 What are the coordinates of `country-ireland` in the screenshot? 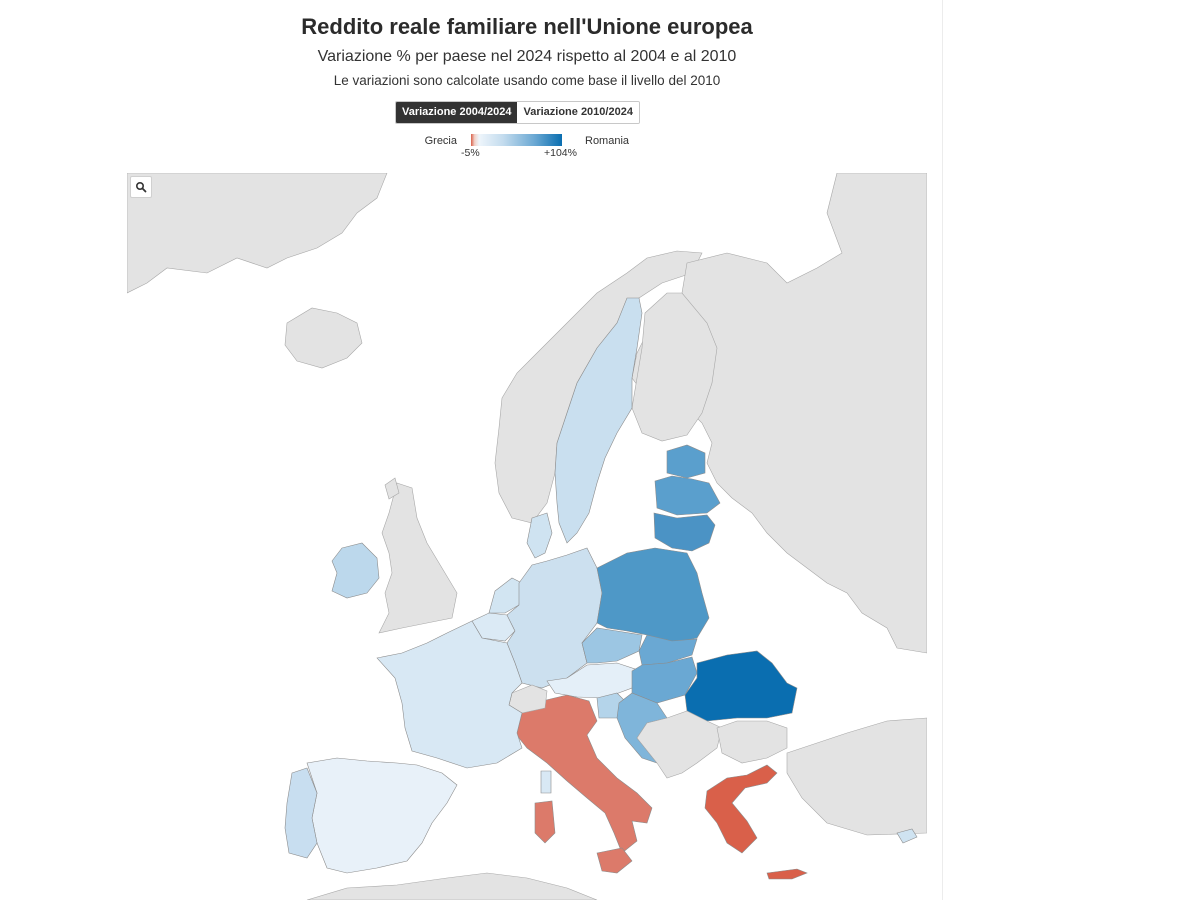 It's located at (355, 570).